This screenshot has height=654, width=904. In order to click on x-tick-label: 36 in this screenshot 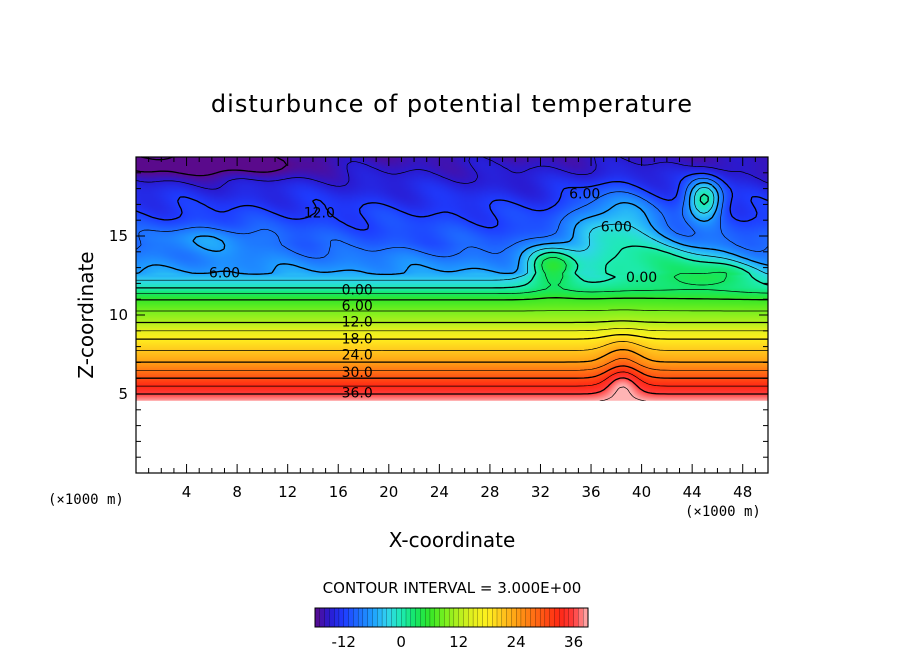, I will do `click(590, 492)`.